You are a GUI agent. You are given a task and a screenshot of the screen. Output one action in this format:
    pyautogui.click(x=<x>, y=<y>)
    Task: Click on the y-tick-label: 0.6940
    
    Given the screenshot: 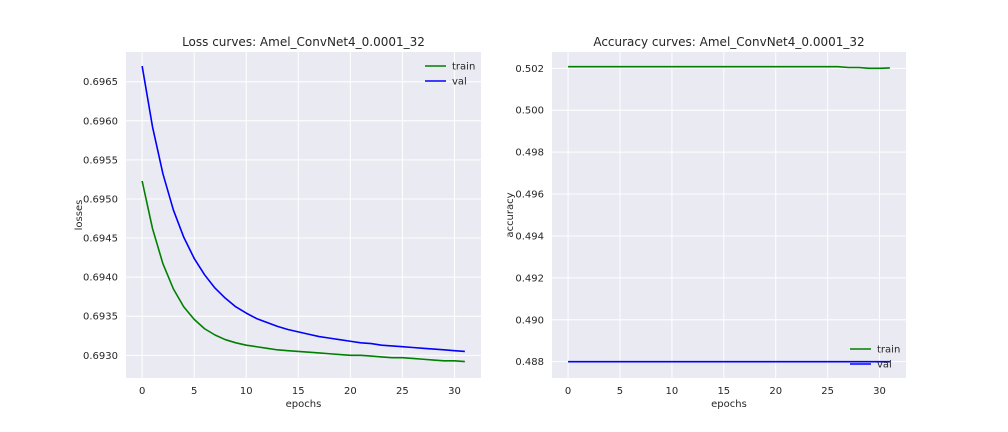 What is the action you would take?
    pyautogui.click(x=100, y=278)
    